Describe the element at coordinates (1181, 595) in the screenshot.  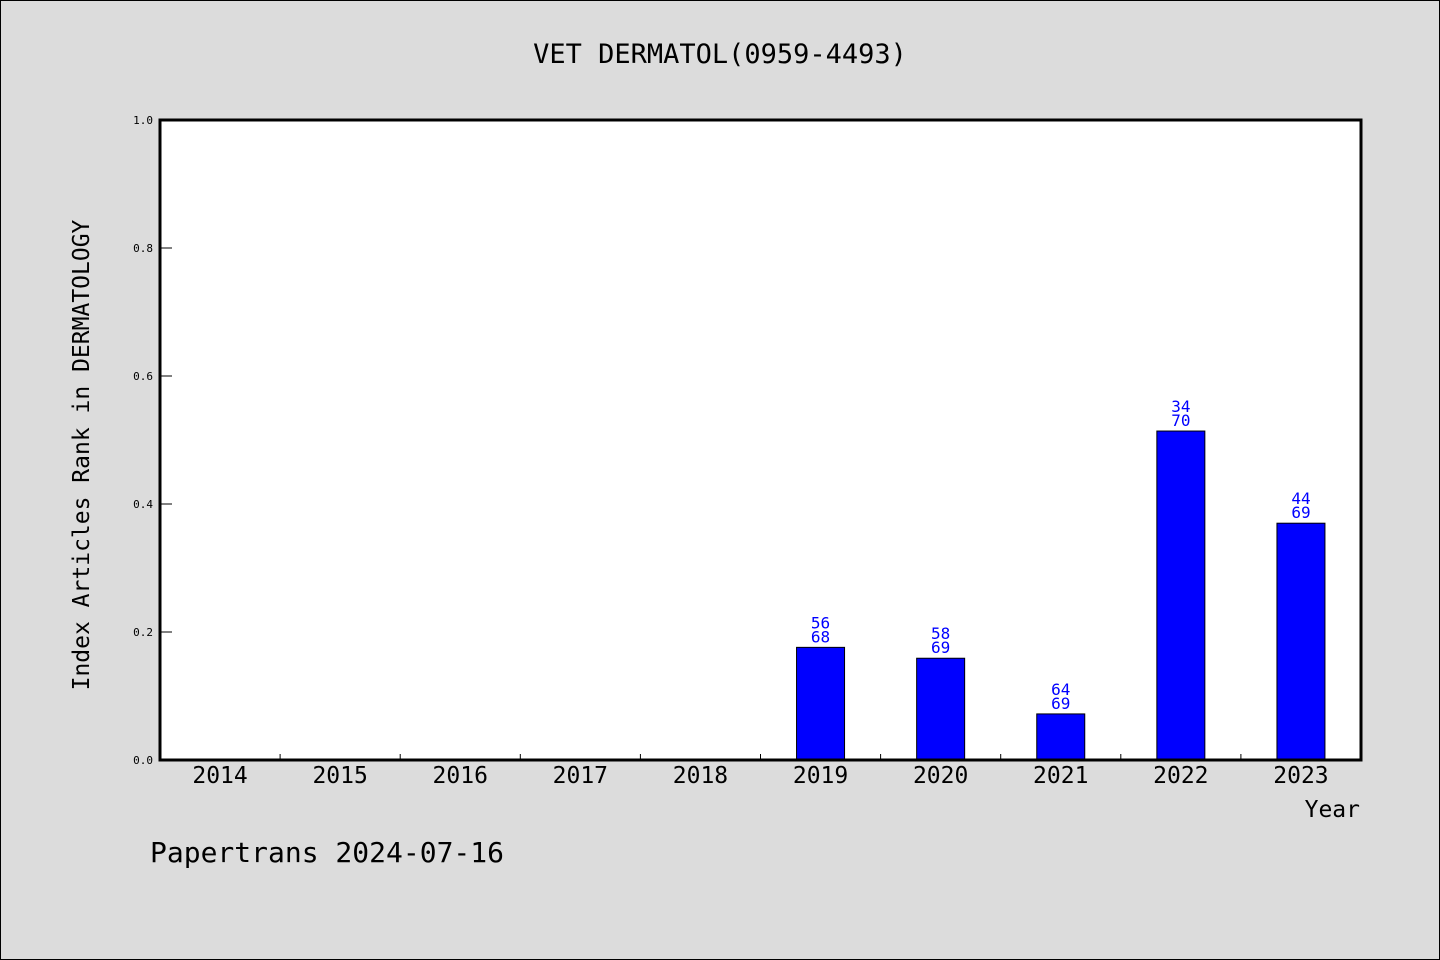
I see `bar-2022` at that location.